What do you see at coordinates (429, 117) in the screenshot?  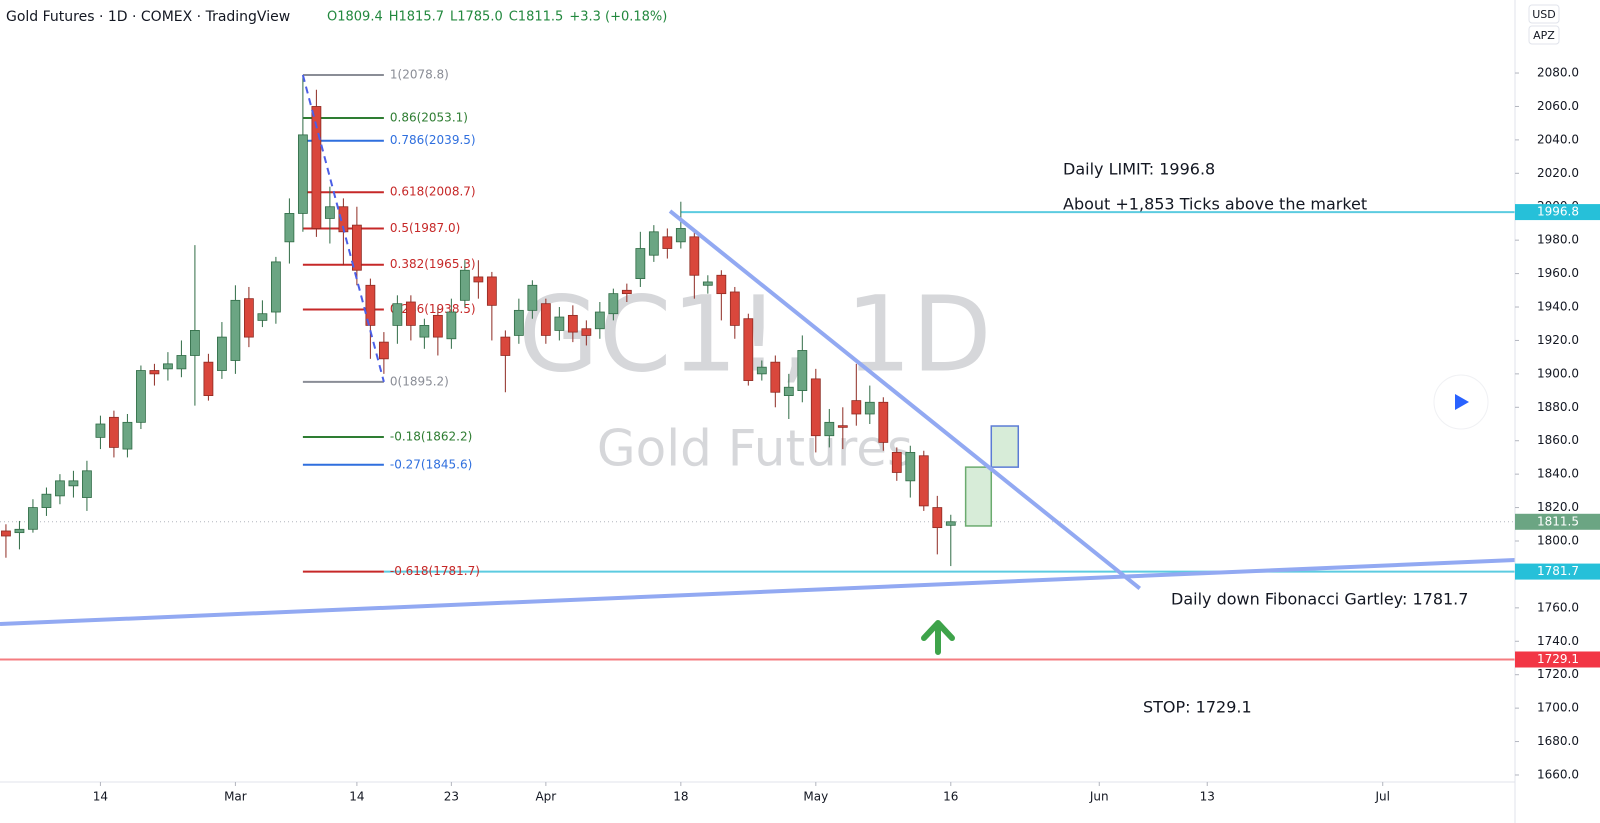 I see `fib-label: 0.86(2053.1)` at bounding box center [429, 117].